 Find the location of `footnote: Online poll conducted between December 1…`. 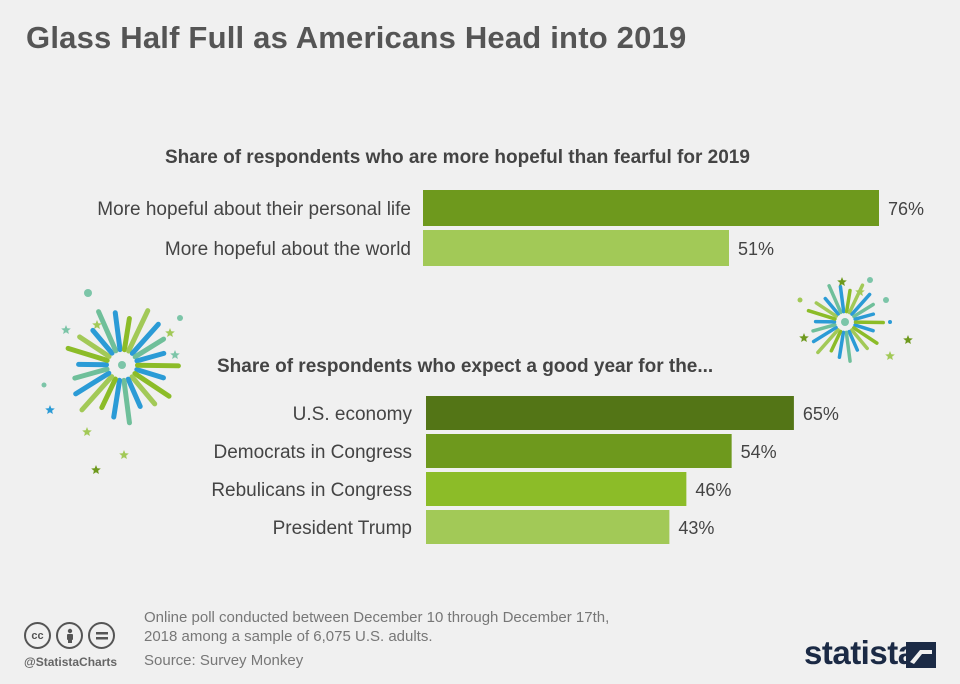

footnote: Online poll conducted between December 1… is located at coordinates (377, 627).